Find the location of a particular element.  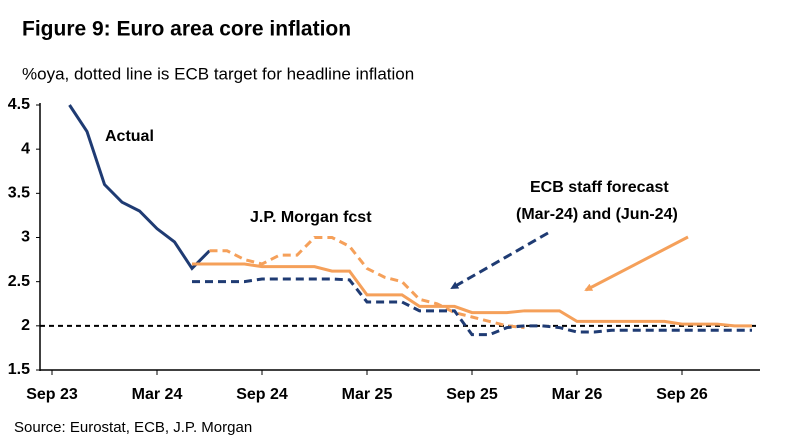

x-tick-label: Sep 25 is located at coordinates (472, 394).